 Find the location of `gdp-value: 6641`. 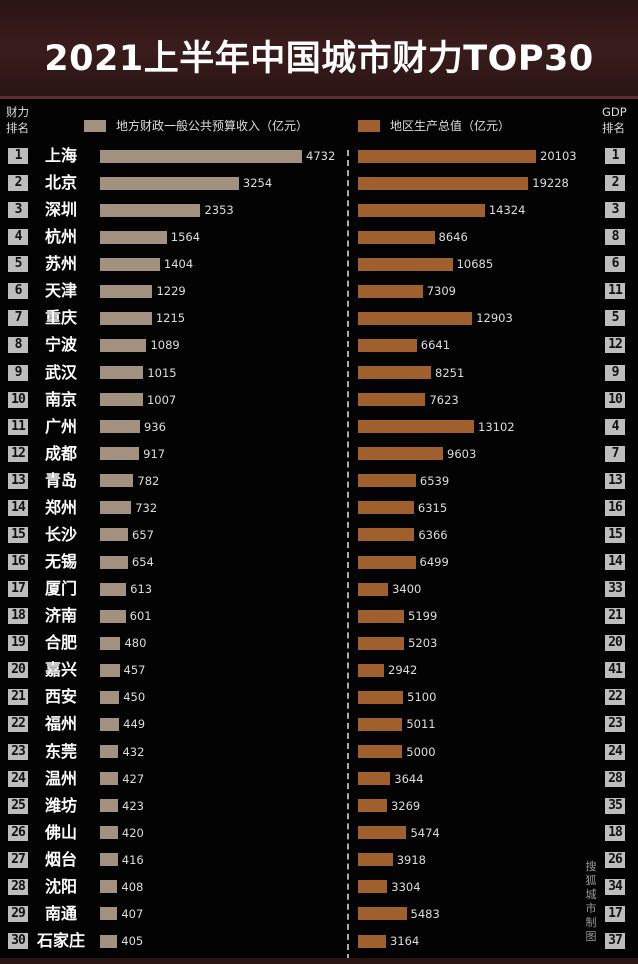

gdp-value: 6641 is located at coordinates (435, 345).